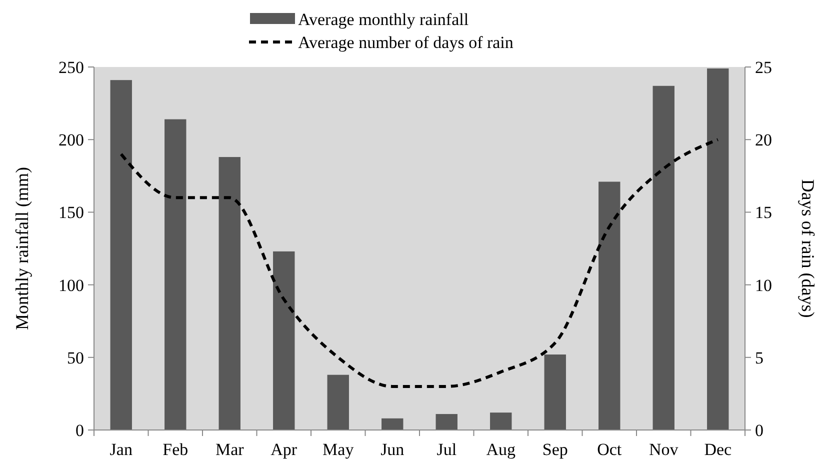  What do you see at coordinates (80, 430) in the screenshot?
I see `y-tick-label: 0` at bounding box center [80, 430].